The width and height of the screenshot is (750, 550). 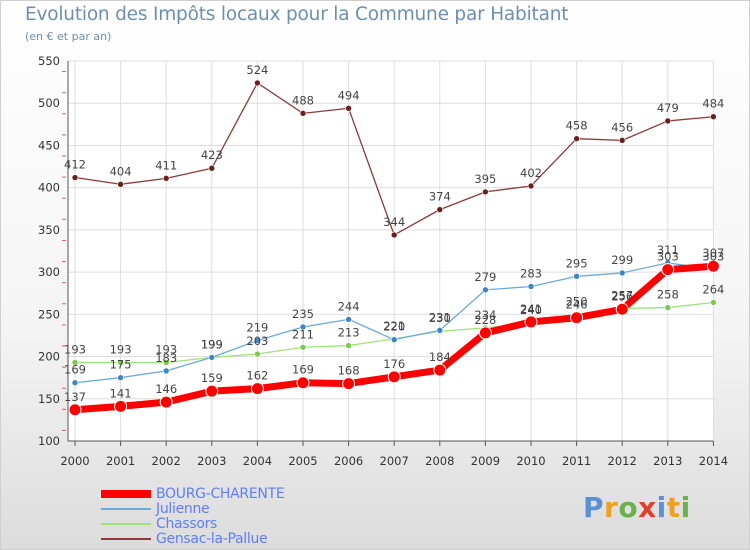 I want to click on proxiti-logo: Proxiti, so click(x=637, y=507).